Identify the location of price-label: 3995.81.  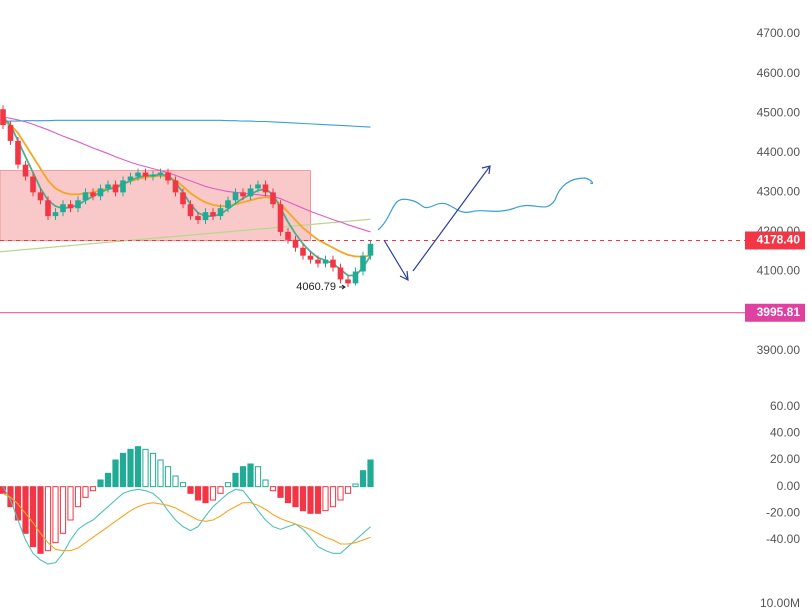
(779, 312).